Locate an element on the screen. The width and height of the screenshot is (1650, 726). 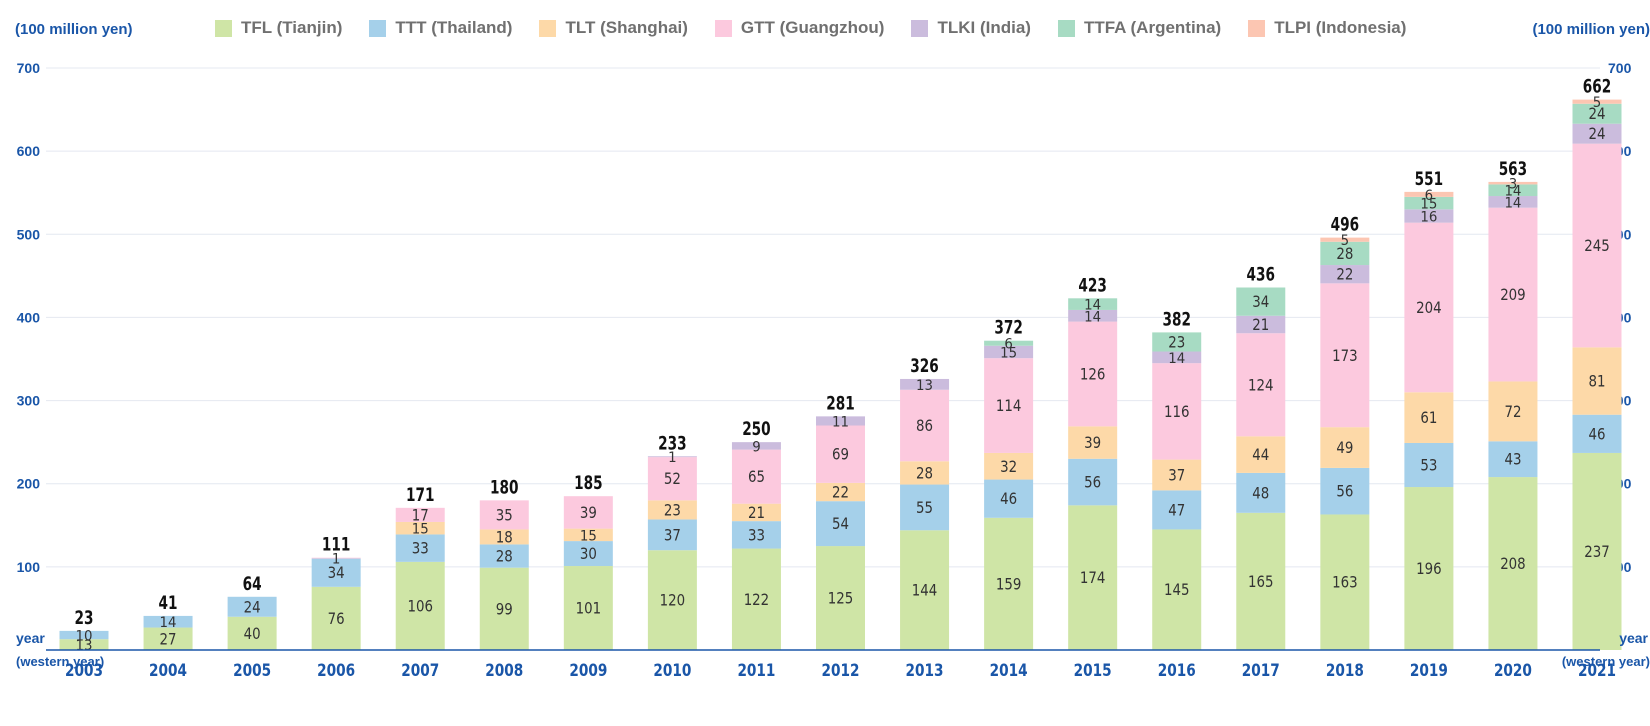
segment-label: 18 is located at coordinates (504, 536).